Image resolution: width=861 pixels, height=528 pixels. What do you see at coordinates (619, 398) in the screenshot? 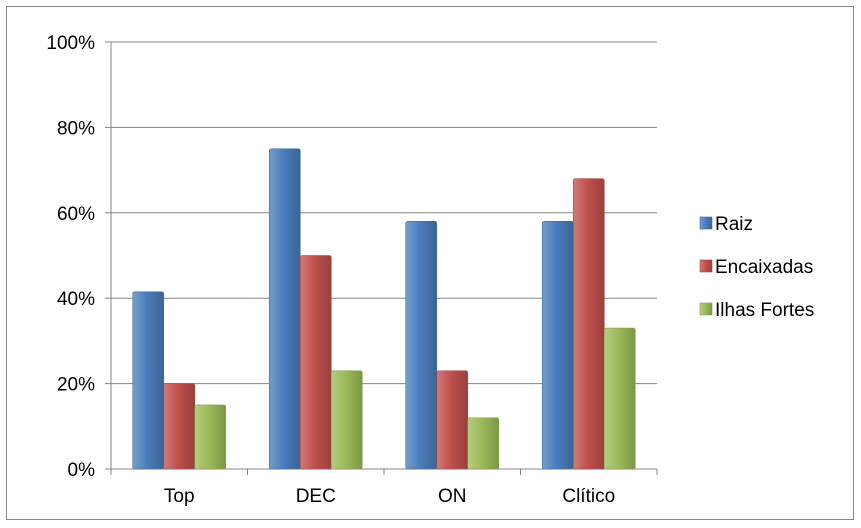
I see `bar-ilhas-fortes-clítico` at bounding box center [619, 398].